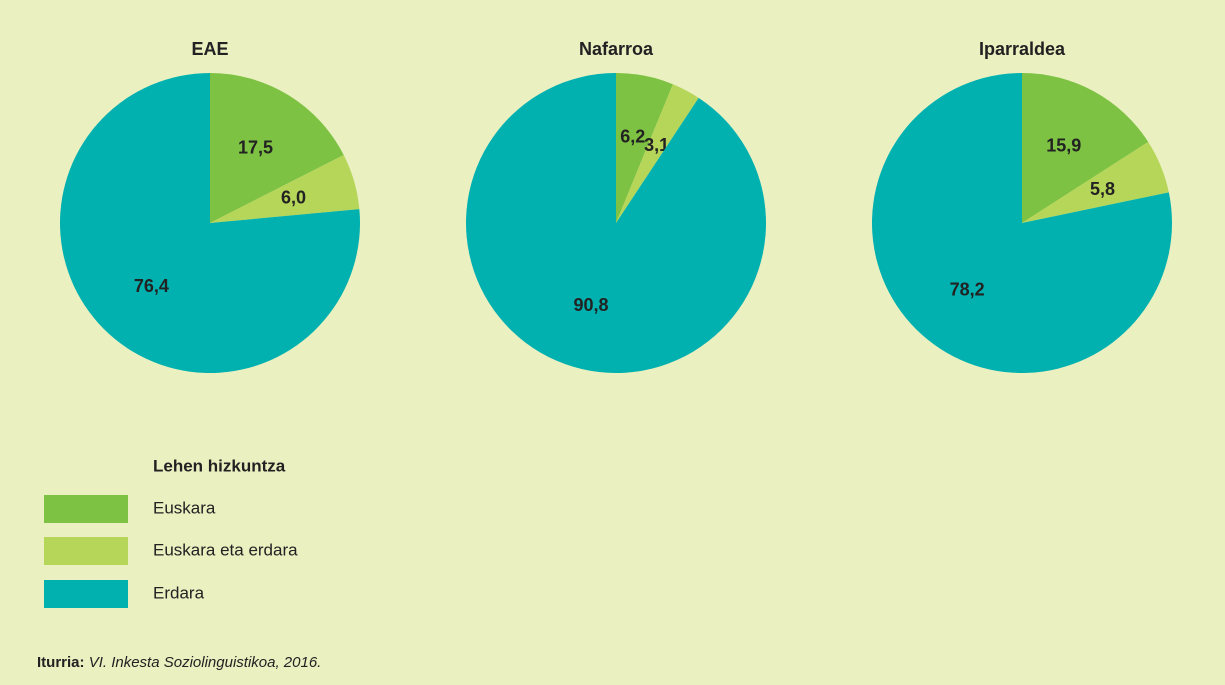  Describe the element at coordinates (179, 592) in the screenshot. I see `legend-label: Erdara` at that location.